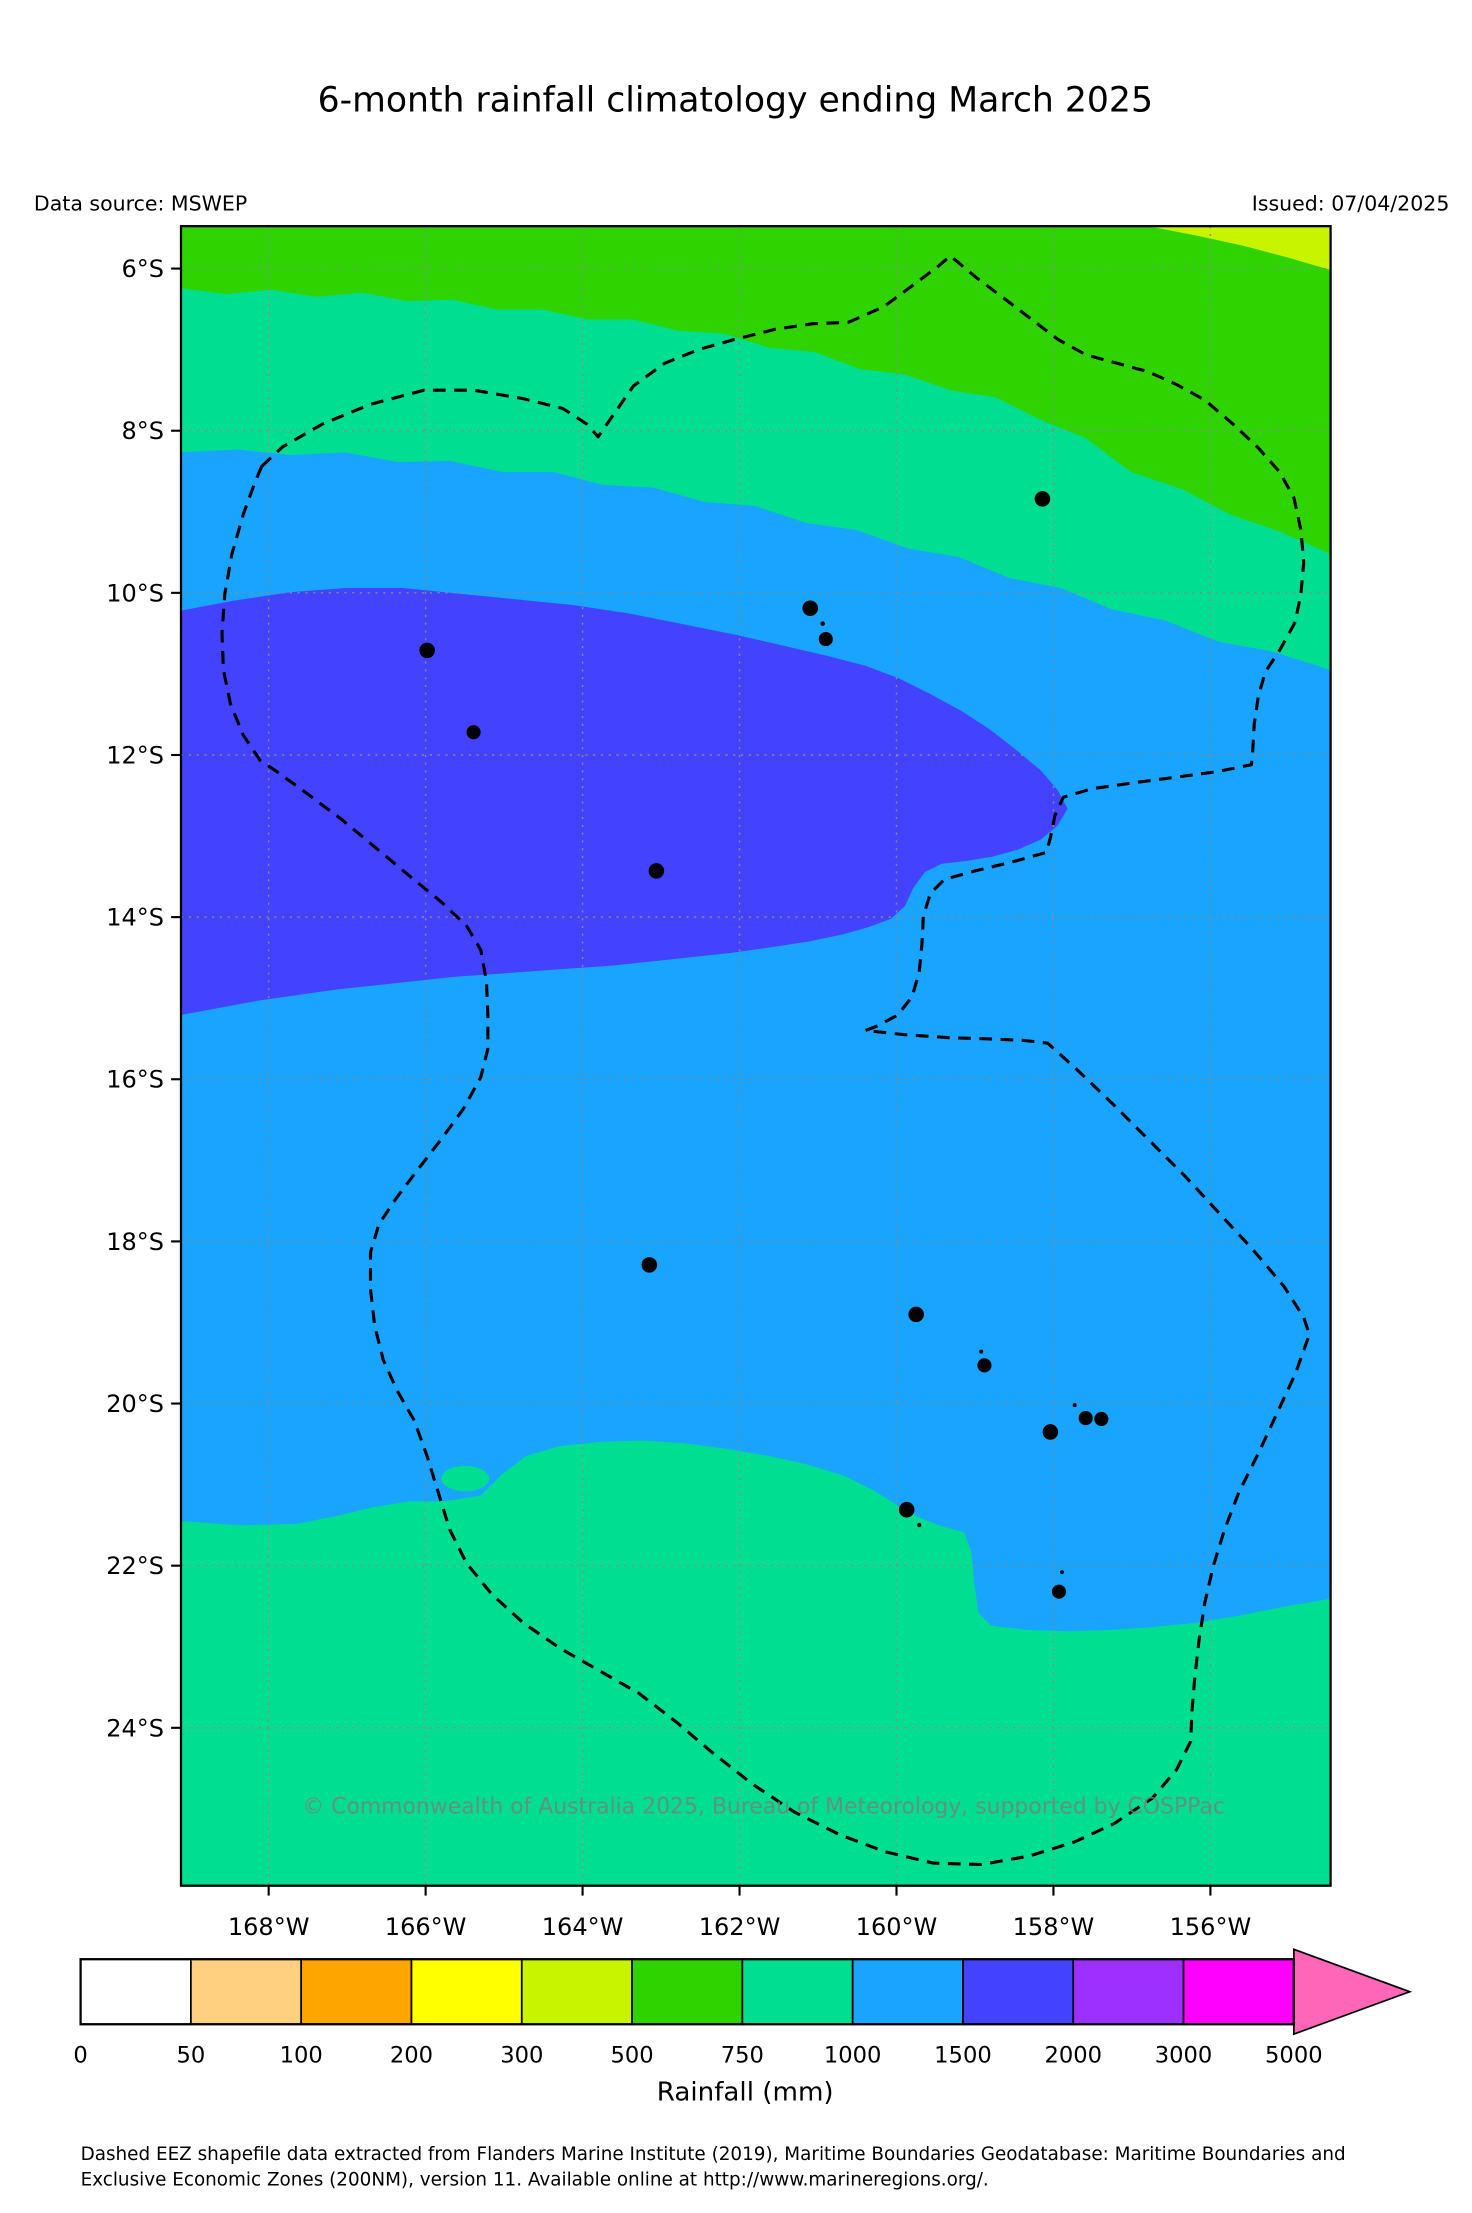 This screenshot has height=2213, width=1472. What do you see at coordinates (135, 1080) in the screenshot?
I see `lat-tick-label: 16°S` at bounding box center [135, 1080].